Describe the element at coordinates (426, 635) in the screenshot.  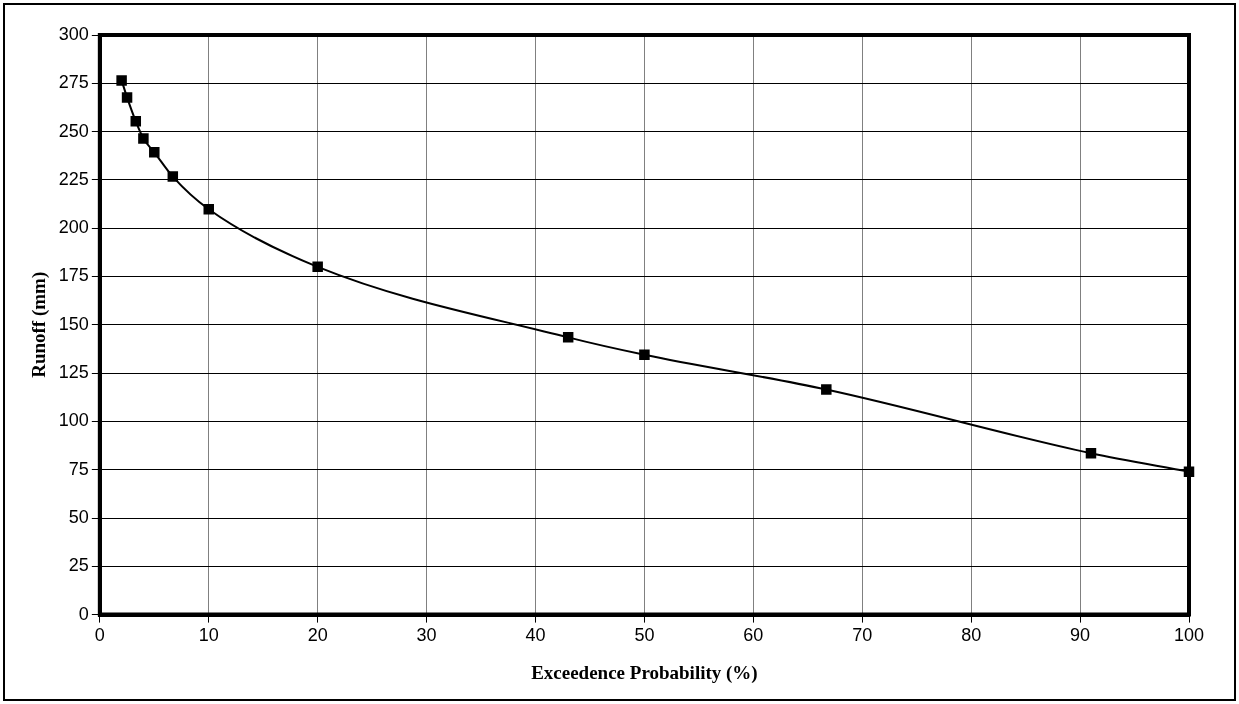
I see `x-tick-label: 30` at that location.